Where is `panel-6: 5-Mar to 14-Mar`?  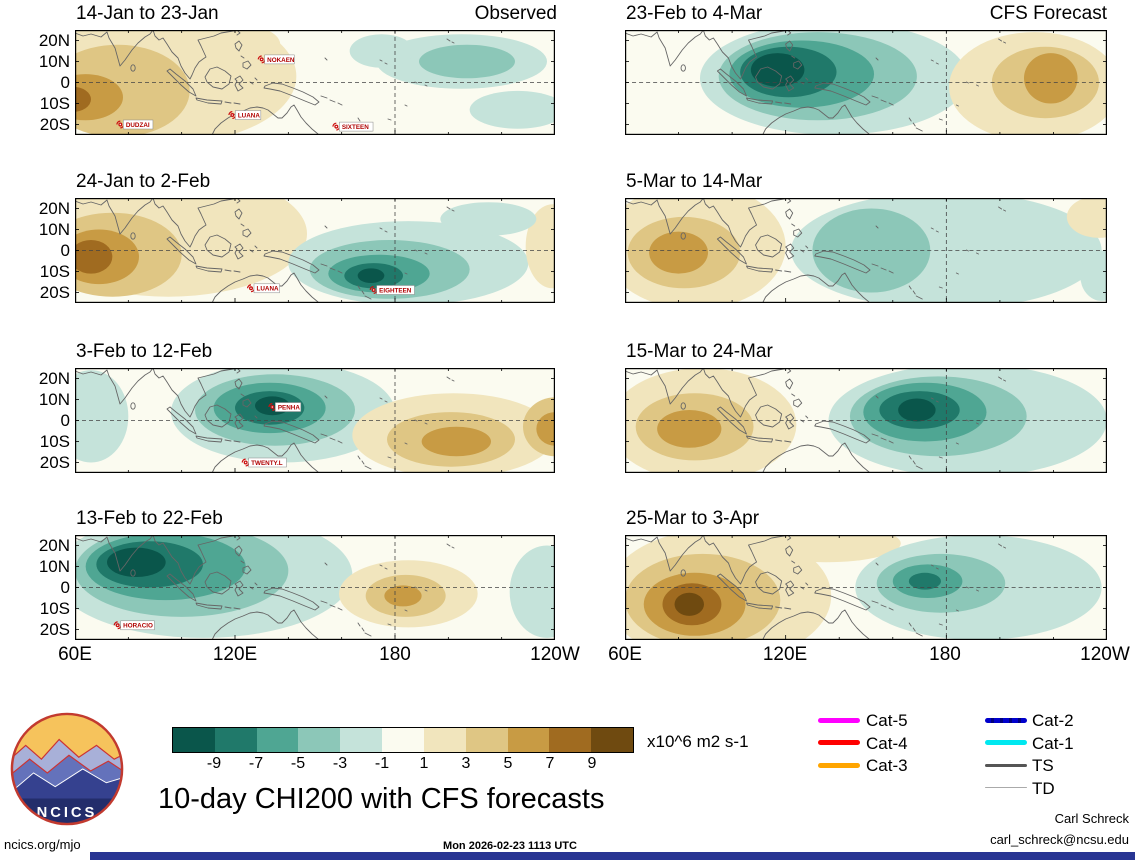 panel-6: 5-Mar to 14-Mar is located at coordinates (866, 237).